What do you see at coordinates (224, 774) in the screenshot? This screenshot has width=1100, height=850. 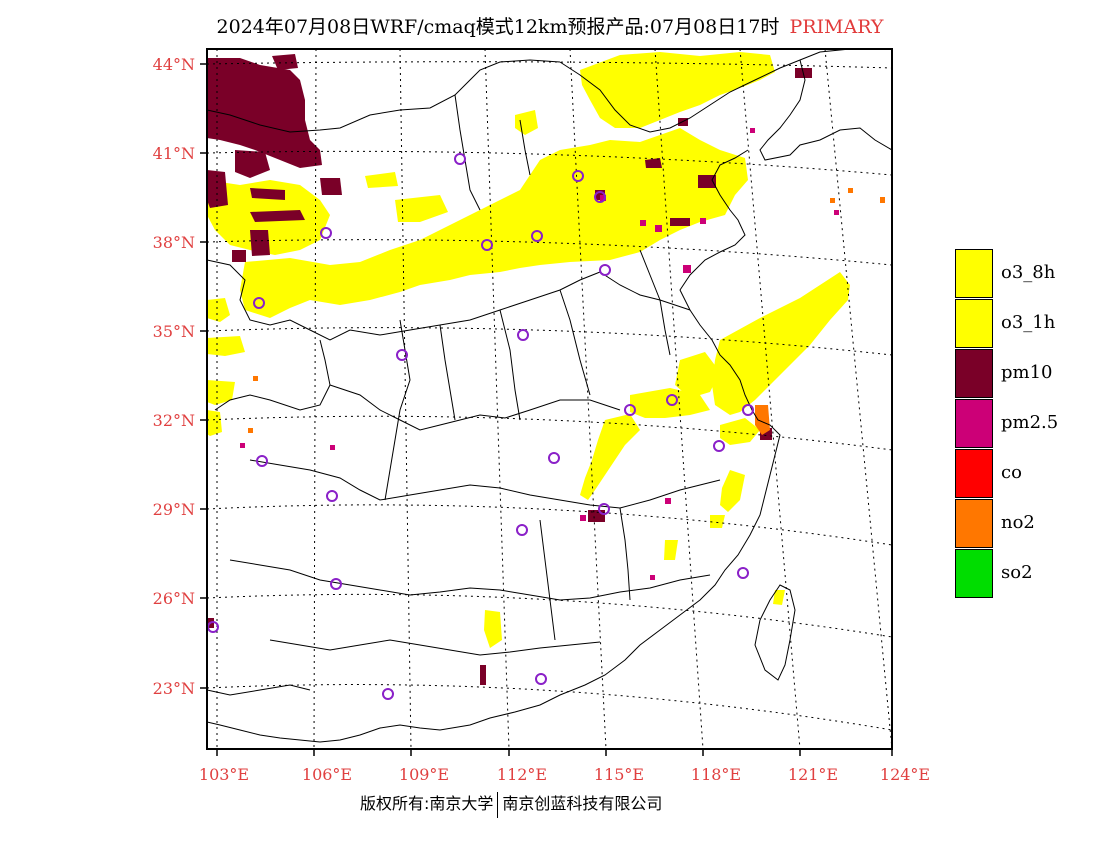 I see `lon-label-103: 103°E` at bounding box center [224, 774].